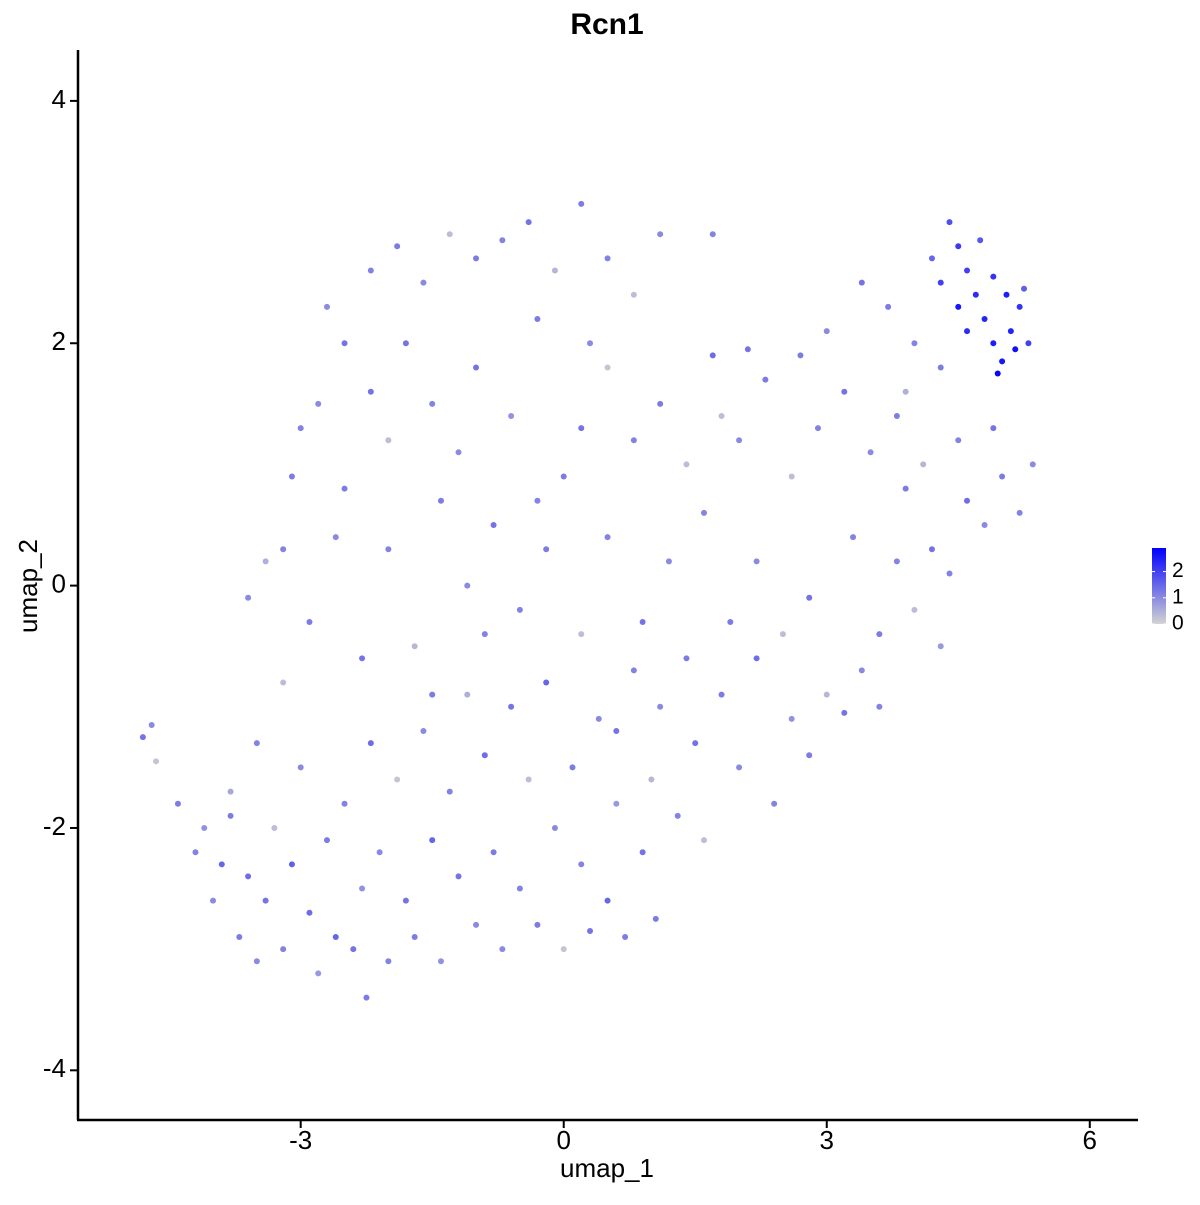 This screenshot has width=1200, height=1205. Describe the element at coordinates (607, 1168) in the screenshot. I see `x-axis-label: umap_1` at that location.